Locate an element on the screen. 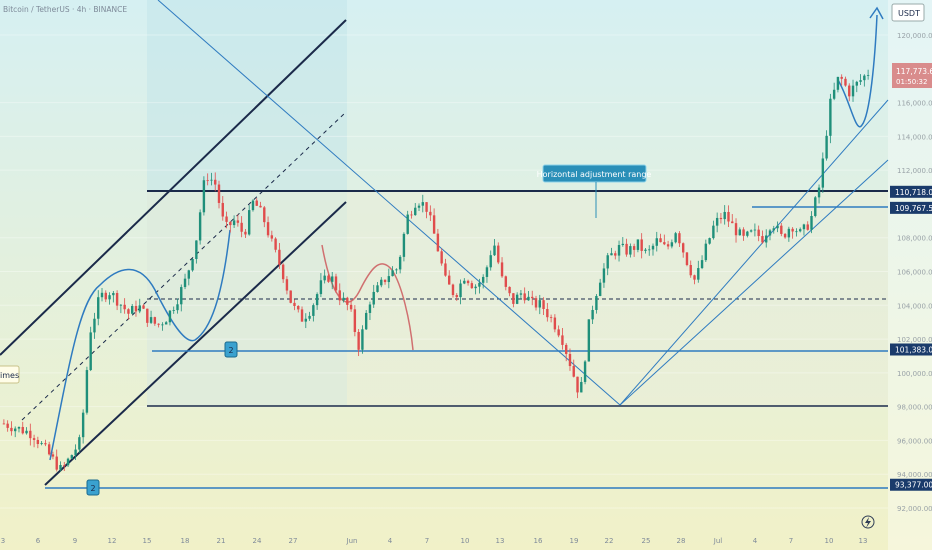  current-price-value: 117,773.62 is located at coordinates (914, 71).